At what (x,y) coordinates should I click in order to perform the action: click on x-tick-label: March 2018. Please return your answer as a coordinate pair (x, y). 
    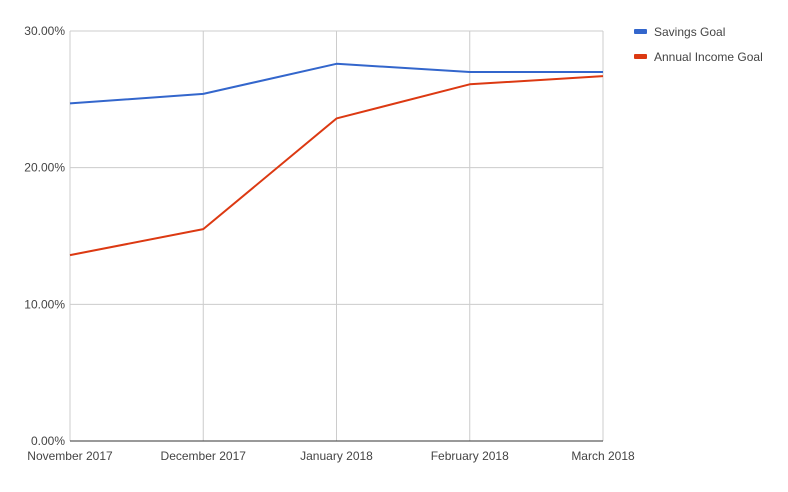
    Looking at the image, I should click on (603, 456).